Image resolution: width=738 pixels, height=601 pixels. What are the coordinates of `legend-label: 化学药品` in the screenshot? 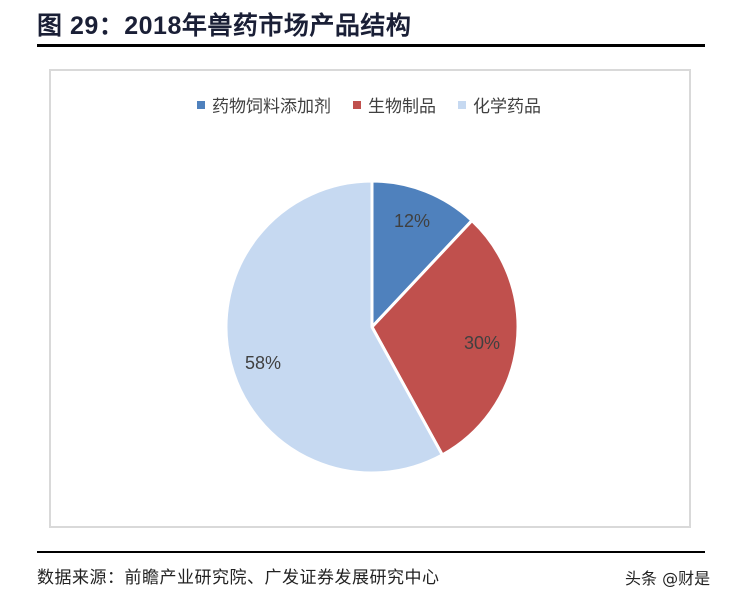 It's located at (507, 107).